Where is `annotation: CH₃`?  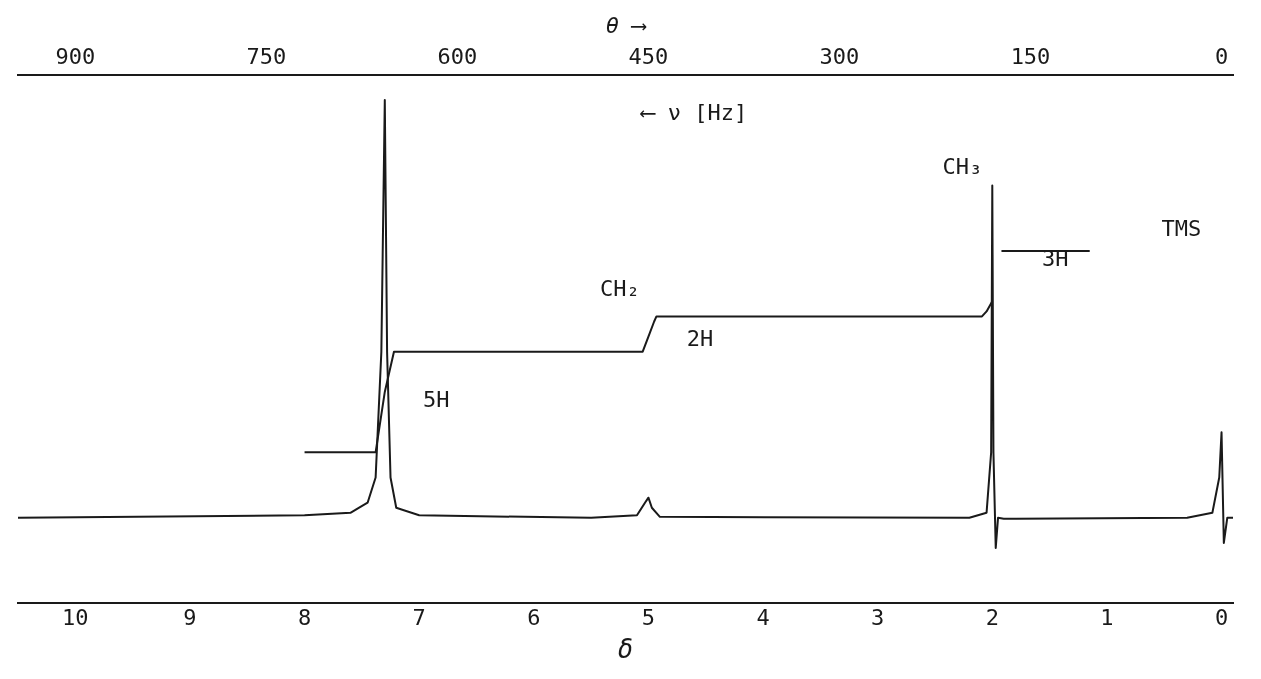
annotation: CH₃ is located at coordinates (962, 167).